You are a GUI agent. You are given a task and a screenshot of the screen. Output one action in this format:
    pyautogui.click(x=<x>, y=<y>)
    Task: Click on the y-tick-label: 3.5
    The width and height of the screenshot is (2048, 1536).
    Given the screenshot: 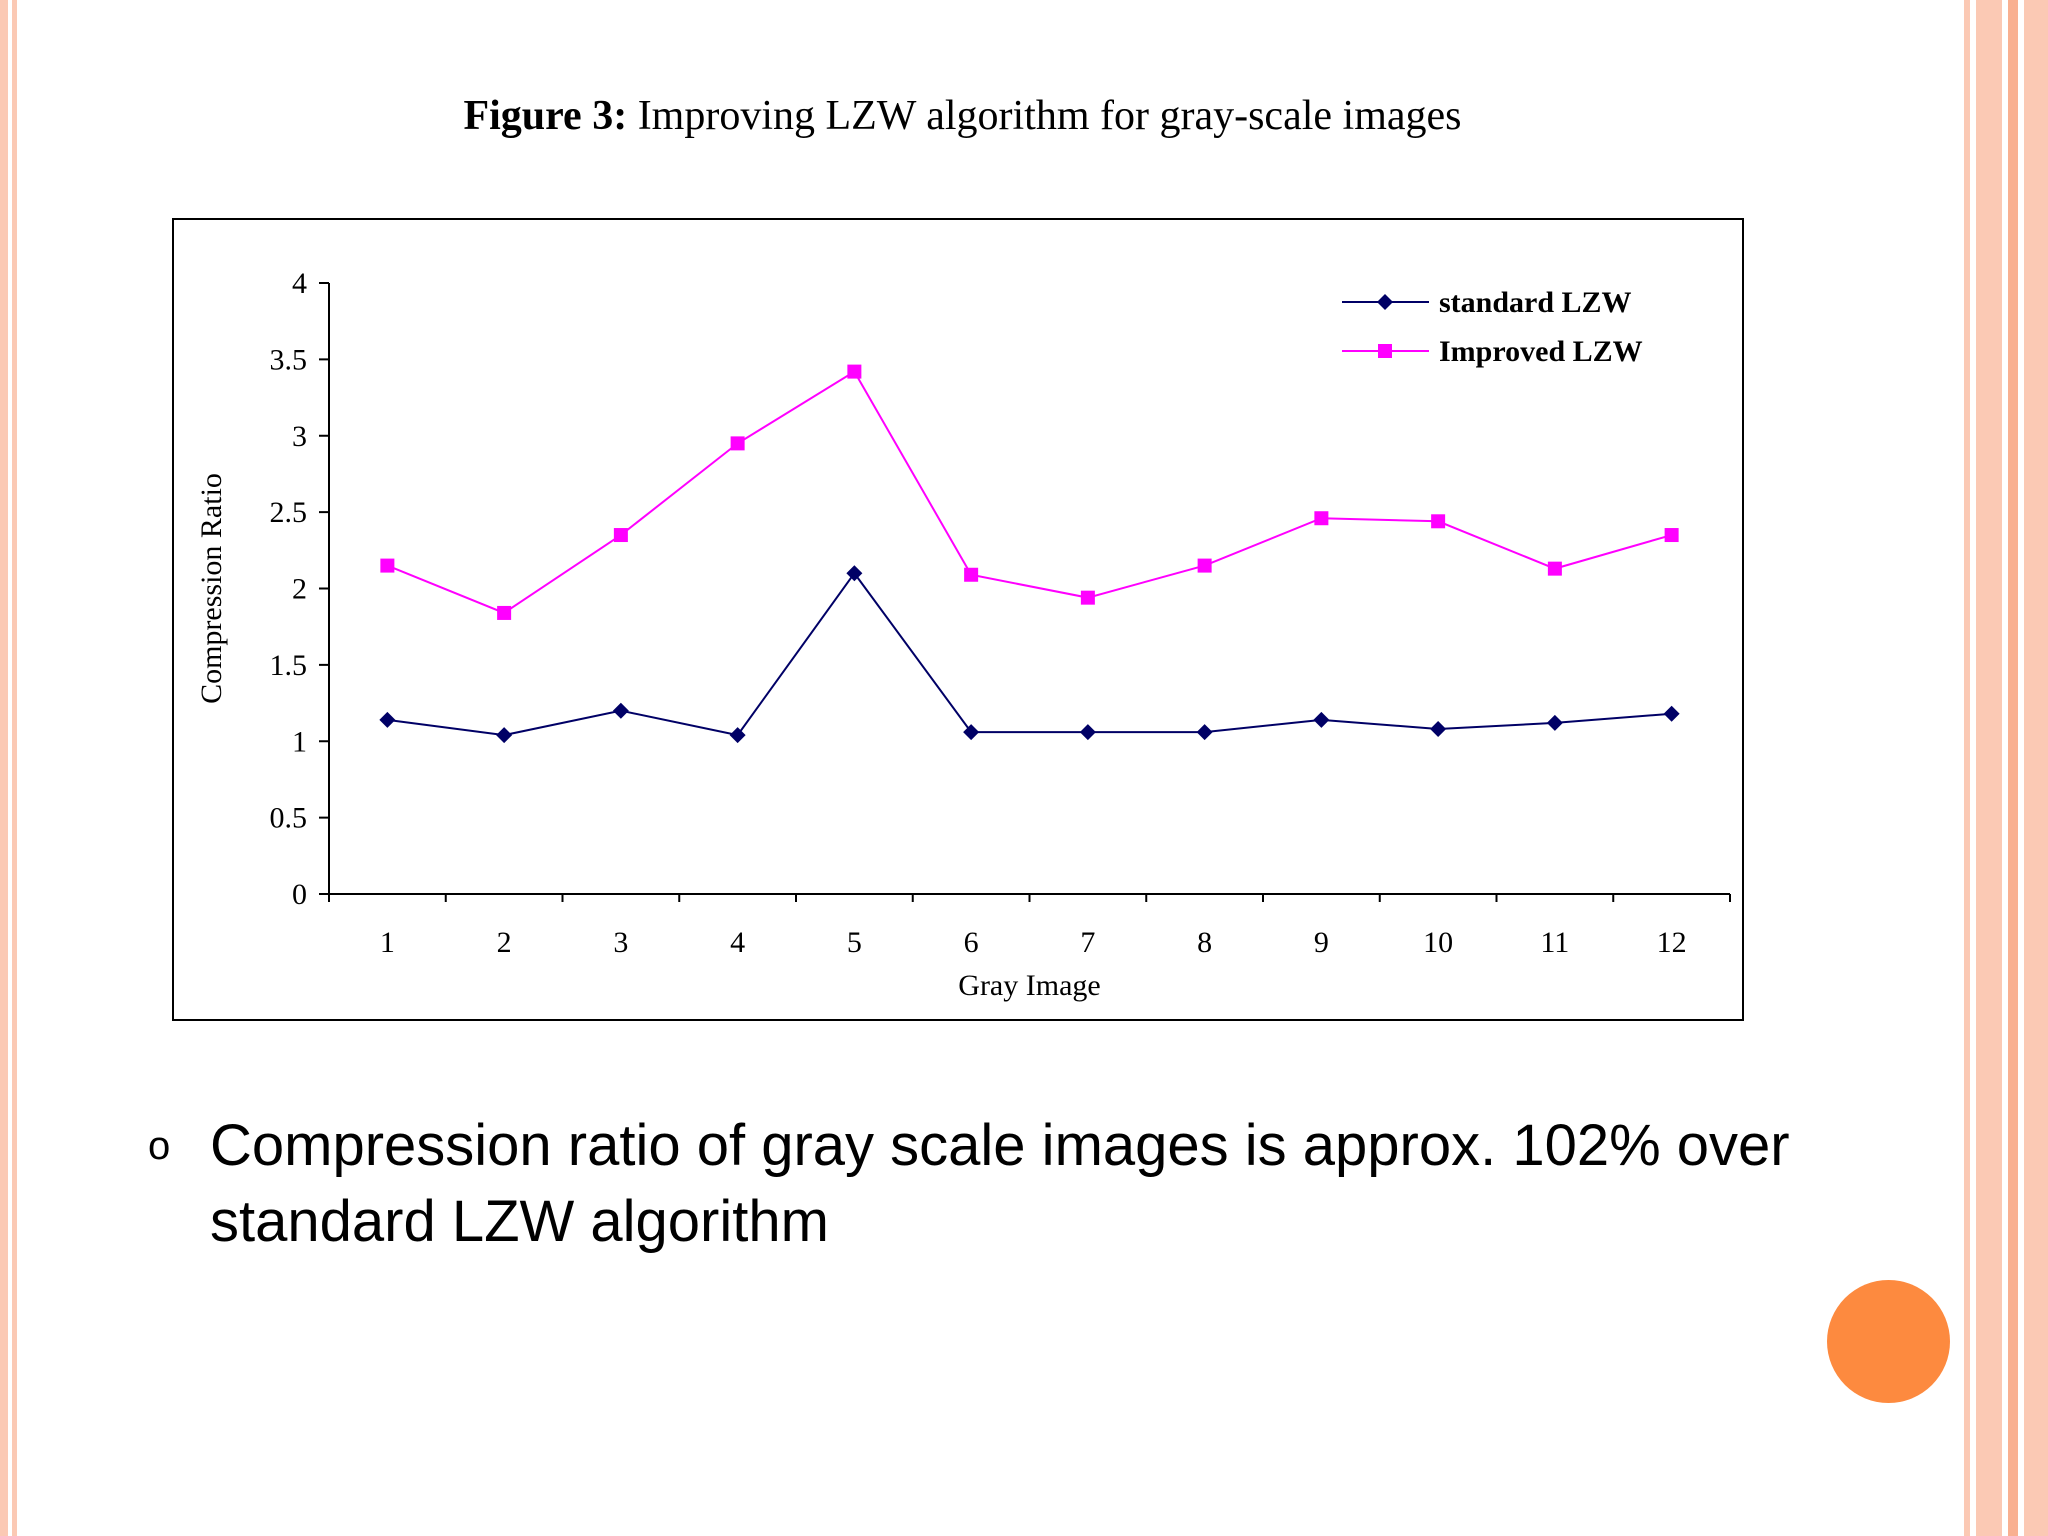 What is the action you would take?
    pyautogui.click(x=289, y=359)
    